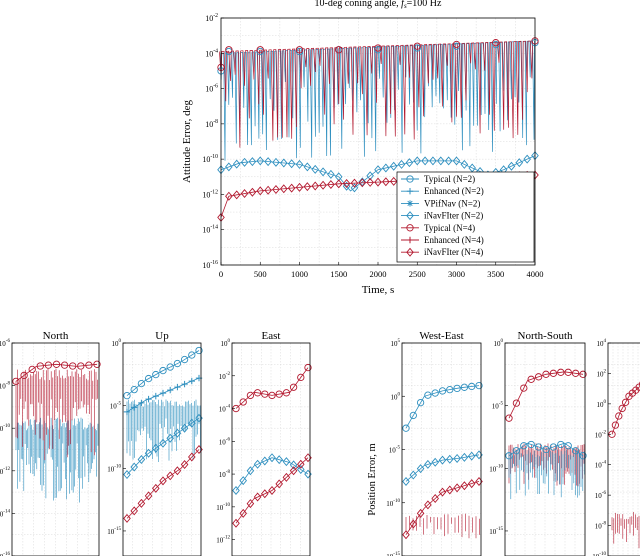 The width and height of the screenshot is (640, 556). Describe the element at coordinates (498, 406) in the screenshot. I see `y-tick-label: 10⁻⁵` at that location.